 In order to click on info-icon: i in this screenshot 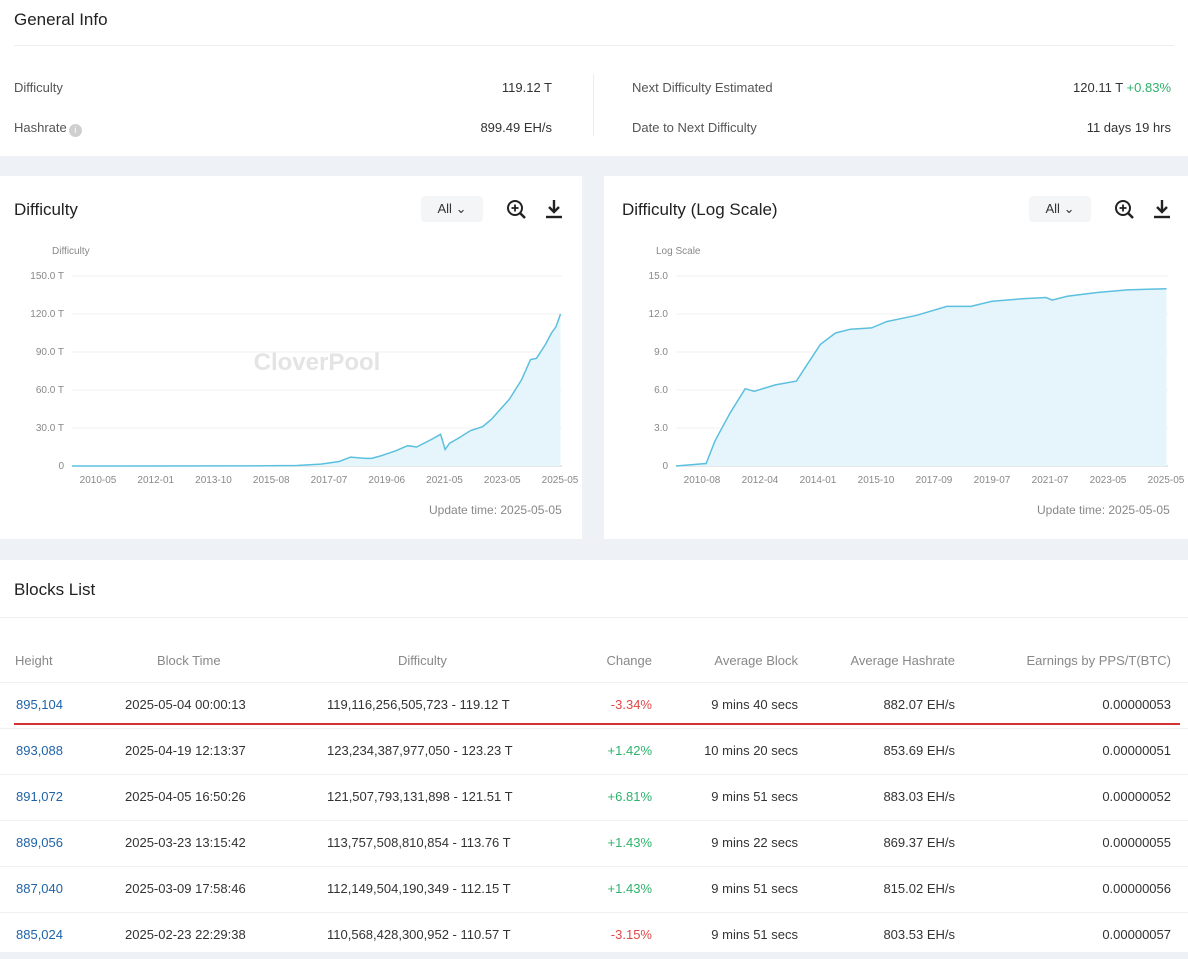, I will do `click(75, 130)`.